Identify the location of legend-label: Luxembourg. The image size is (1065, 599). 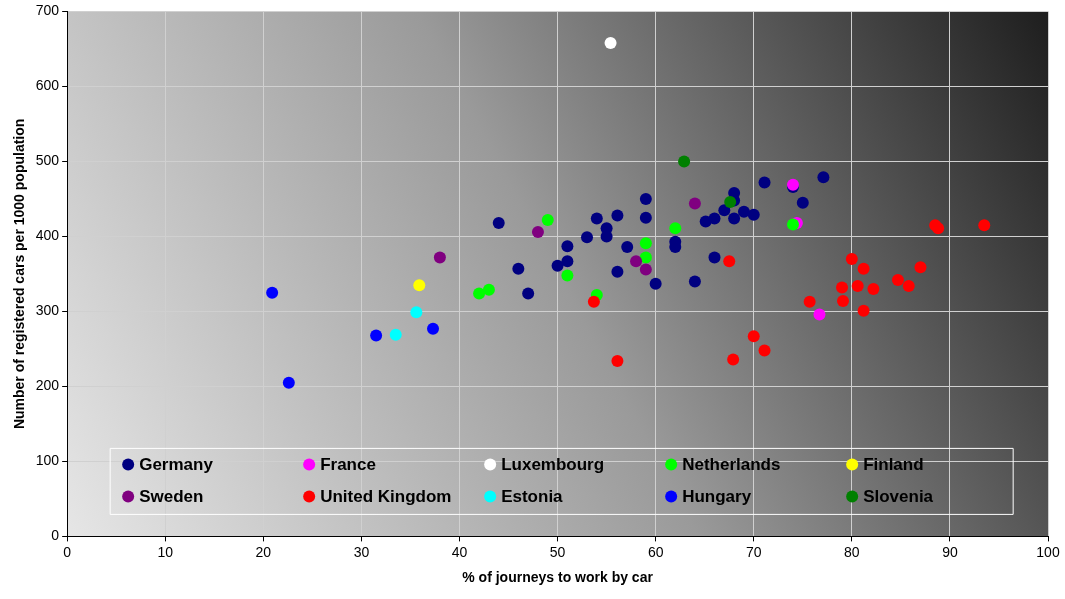
(553, 465).